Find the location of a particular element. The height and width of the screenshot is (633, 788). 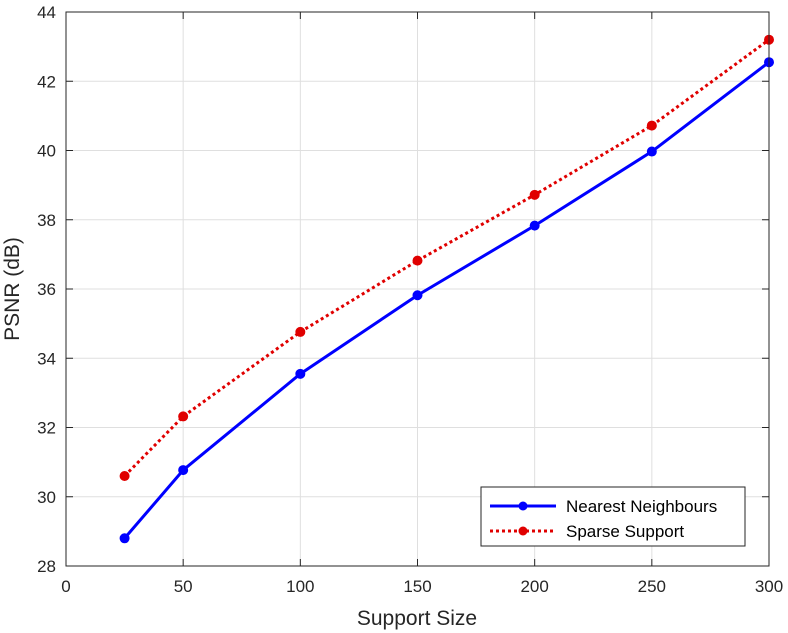

y-tick-label: 42 is located at coordinates (46, 81).